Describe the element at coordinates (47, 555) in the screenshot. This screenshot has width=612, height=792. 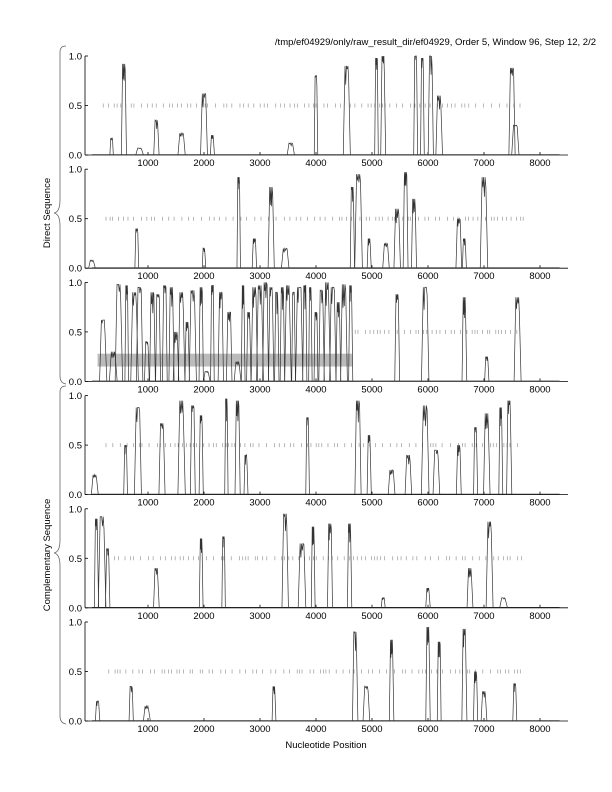
I see `group-label-complementary: Complementary Sequence` at that location.